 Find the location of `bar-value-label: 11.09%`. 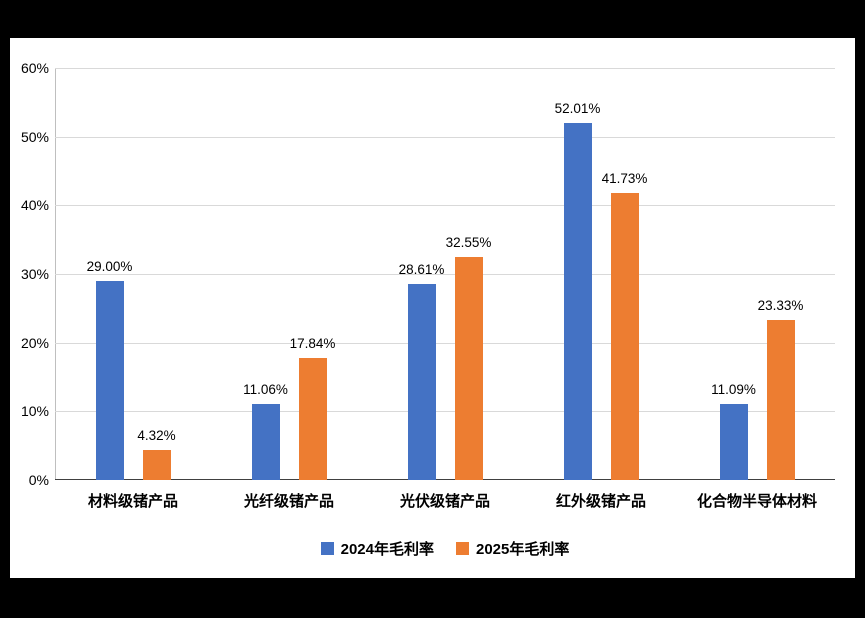

bar-value-label: 11.09% is located at coordinates (733, 389).